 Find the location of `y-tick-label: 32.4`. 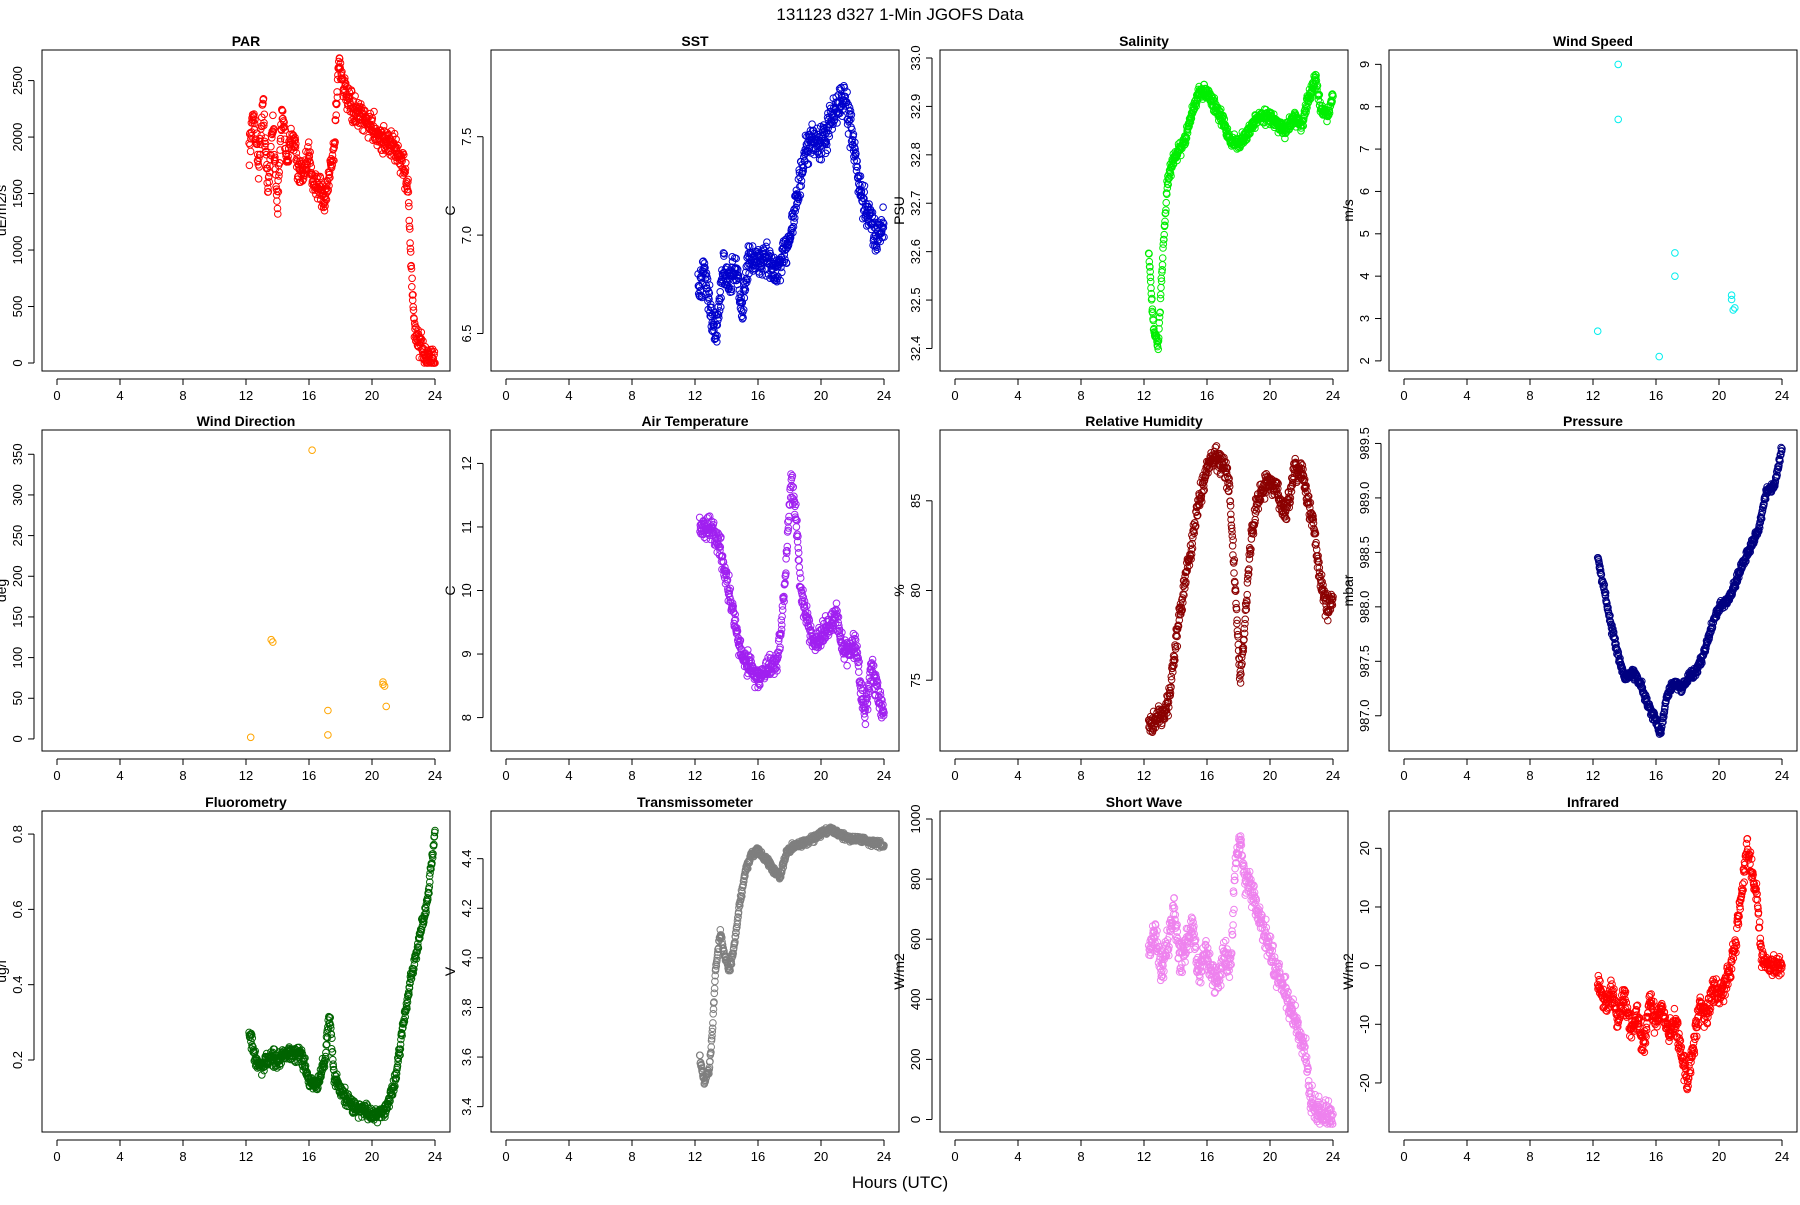

y-tick-label: 32.4 is located at coordinates (915, 348).